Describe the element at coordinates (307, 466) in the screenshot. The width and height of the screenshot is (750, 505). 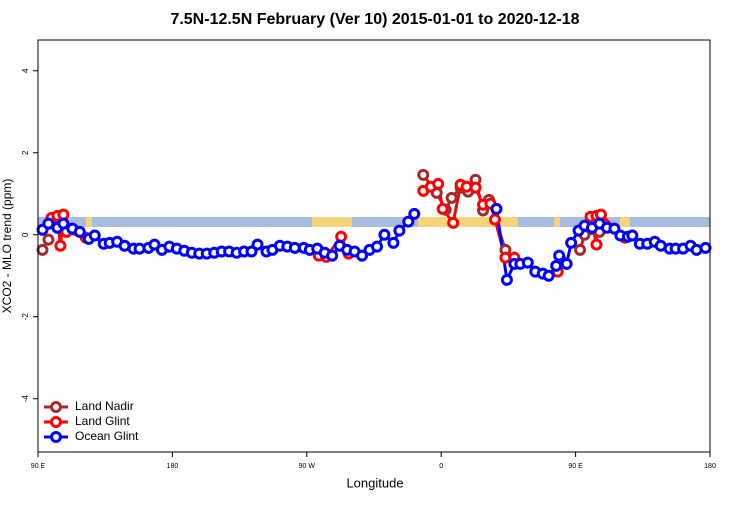
I see `x-tick-label: 90 W` at that location.